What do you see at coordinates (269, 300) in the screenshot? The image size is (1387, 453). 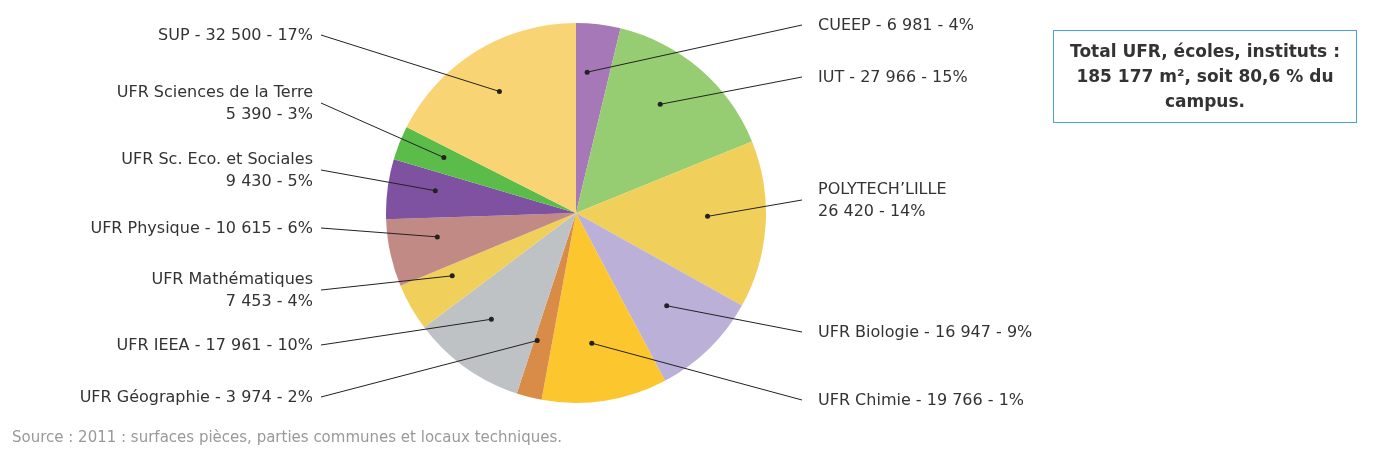 I see `data-label: 7 453 - 4%` at bounding box center [269, 300].